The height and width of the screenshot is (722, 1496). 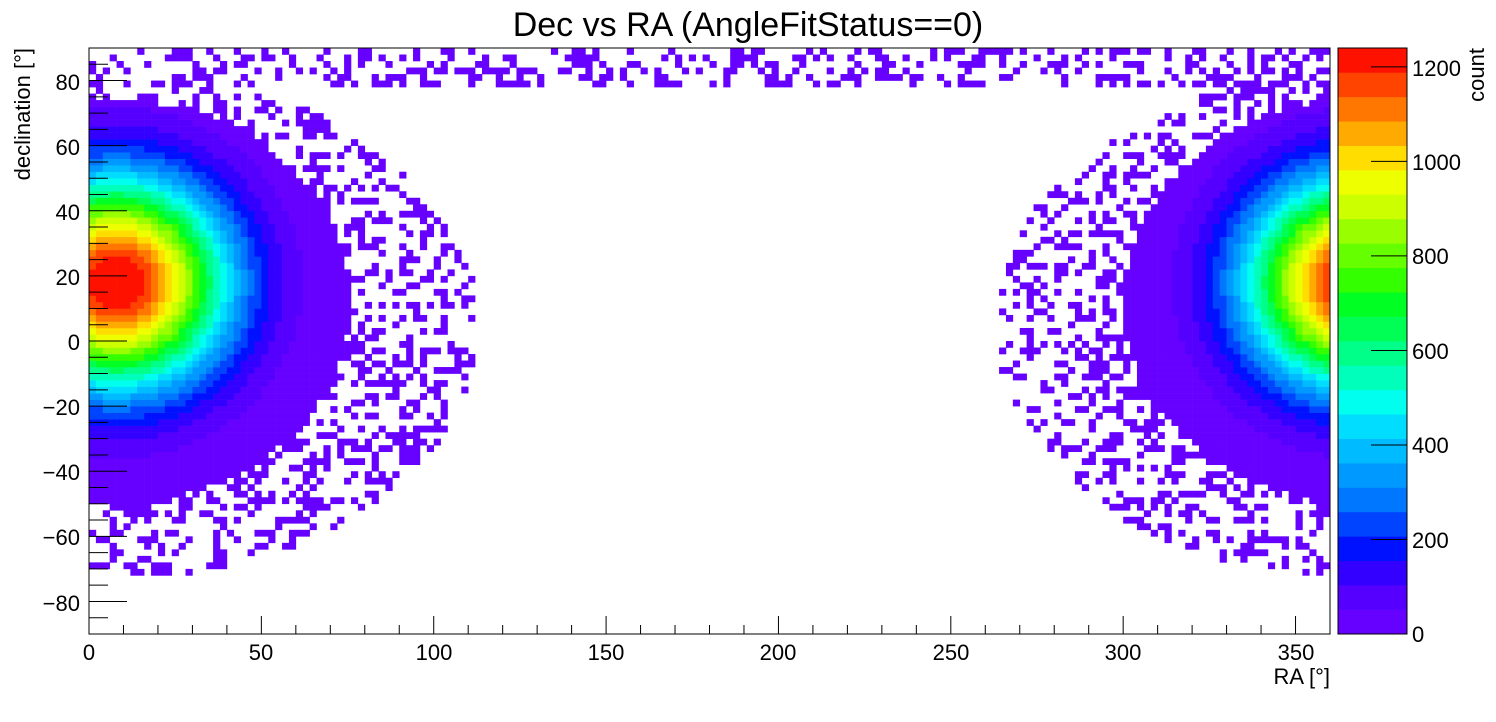 What do you see at coordinates (61, 472) in the screenshot?
I see `y-tick-label: −40` at bounding box center [61, 472].